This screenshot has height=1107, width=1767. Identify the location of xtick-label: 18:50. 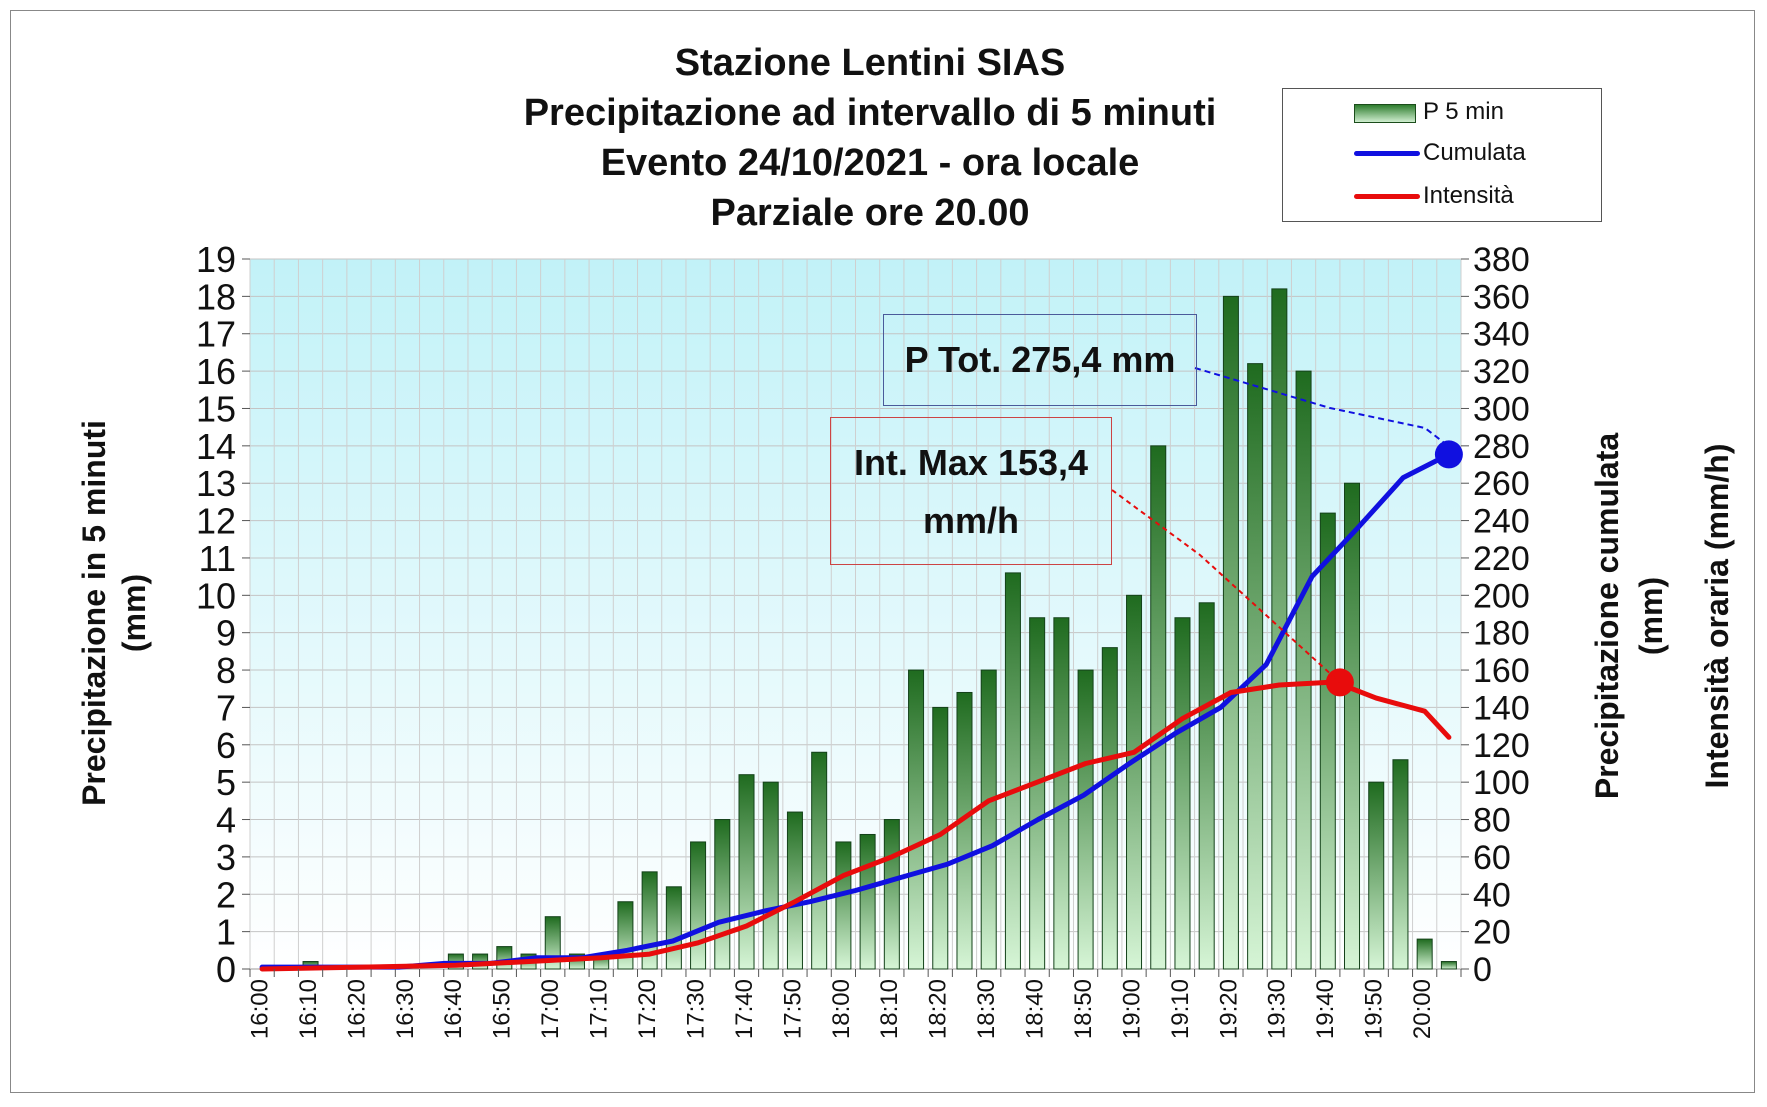
(1083, 1009).